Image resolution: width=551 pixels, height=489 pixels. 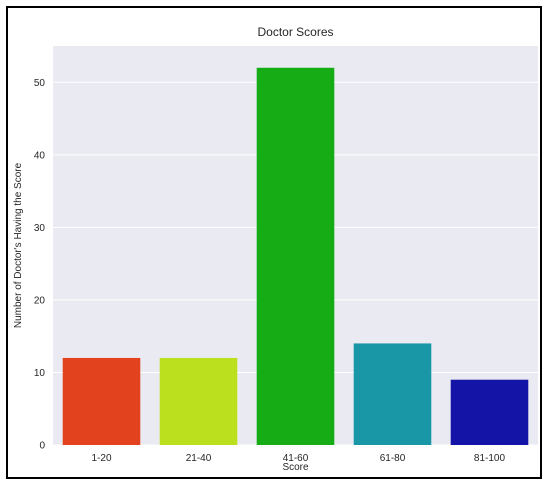 What do you see at coordinates (40, 300) in the screenshot?
I see `y-tick-label: 20` at bounding box center [40, 300].